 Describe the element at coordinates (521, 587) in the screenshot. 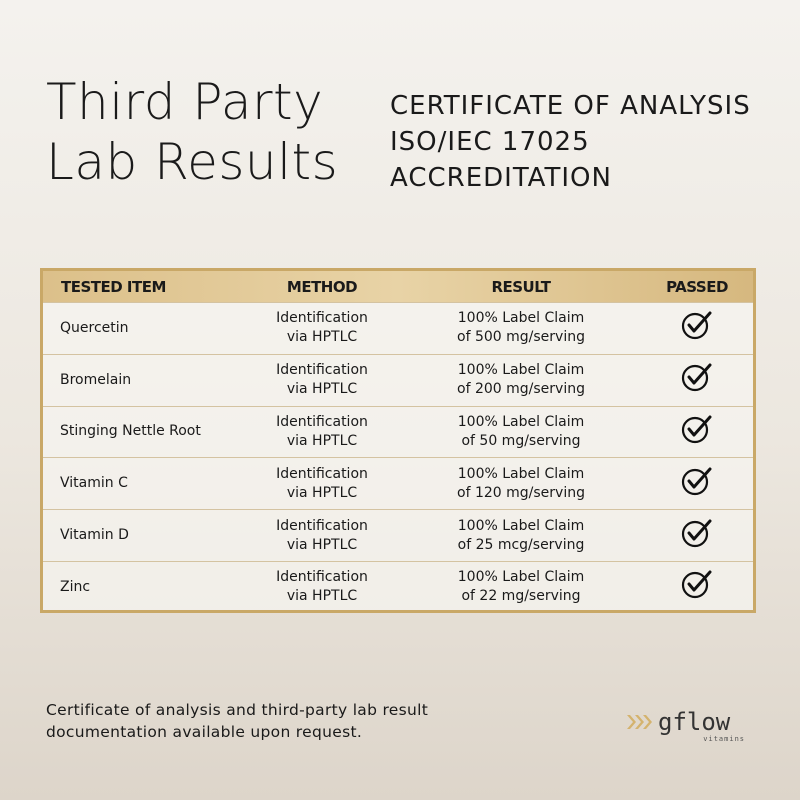

I see `result-cell: 100% Label Claim of 22 mg/serving` at that location.